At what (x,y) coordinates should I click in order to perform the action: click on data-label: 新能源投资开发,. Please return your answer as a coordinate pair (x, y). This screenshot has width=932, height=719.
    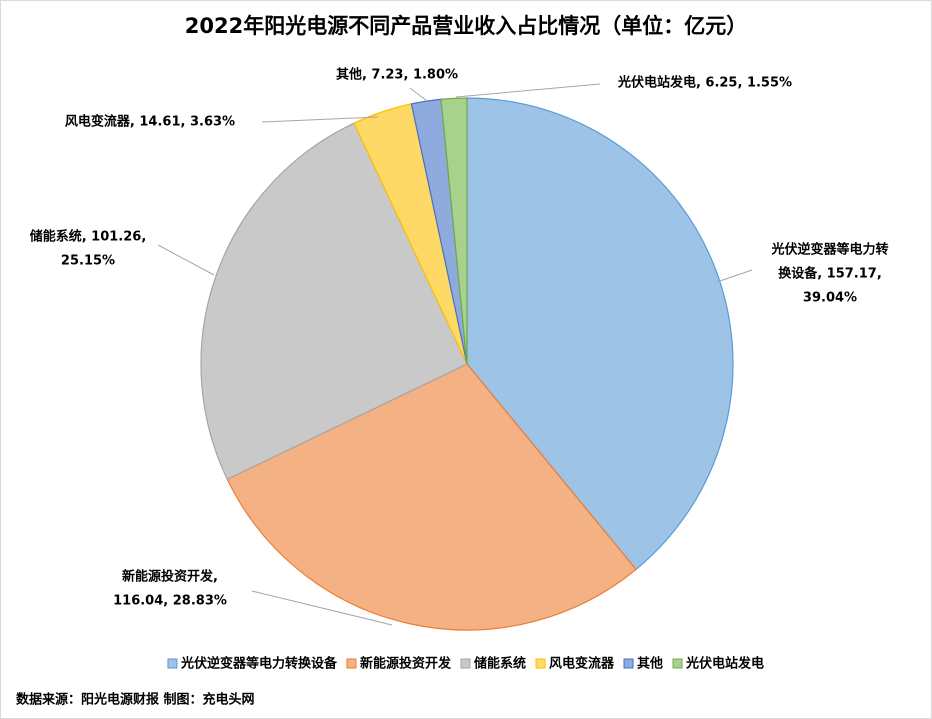
    Looking at the image, I should click on (170, 577).